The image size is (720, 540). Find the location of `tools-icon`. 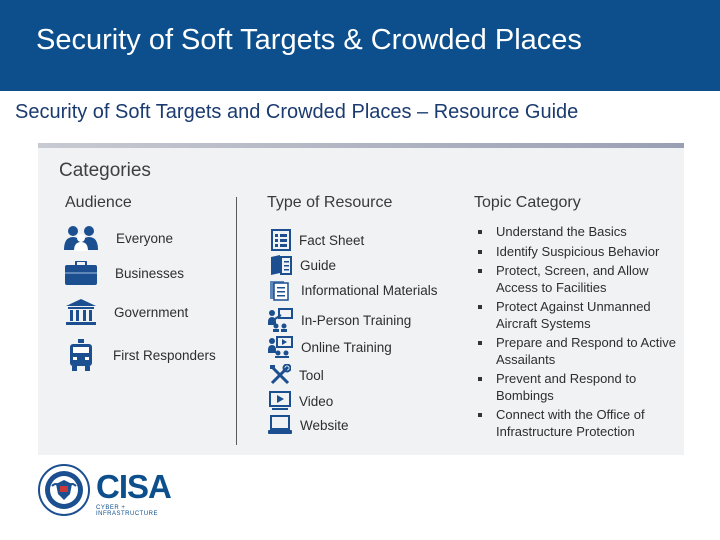

tools-icon is located at coordinates (280, 374).